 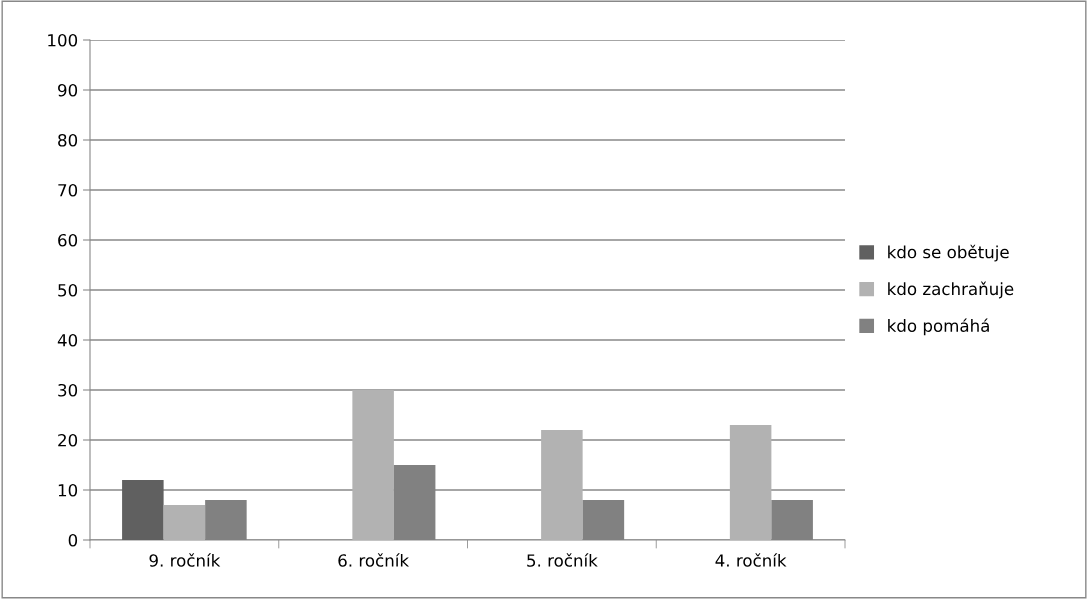 I want to click on y-tick-label: 70, so click(x=68, y=190).